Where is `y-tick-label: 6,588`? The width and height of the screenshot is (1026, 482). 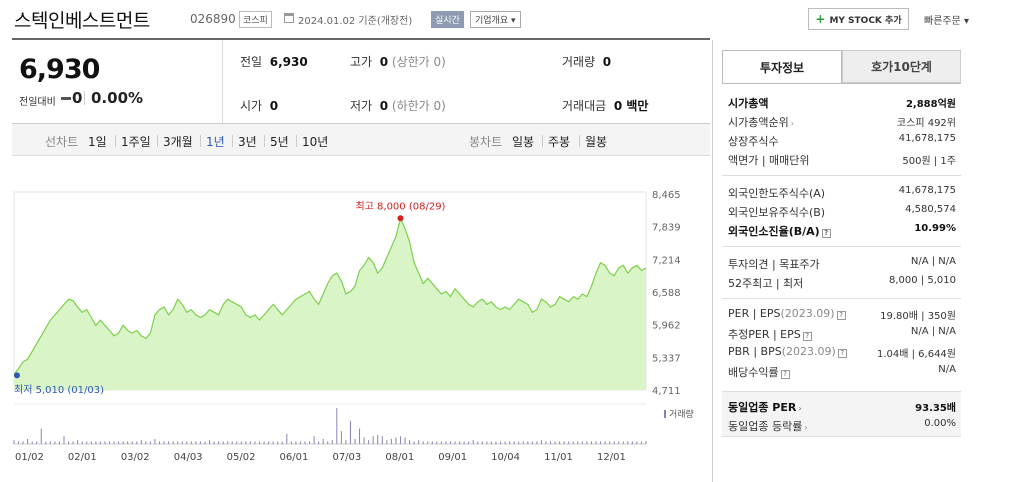
y-tick-label: 6,588 is located at coordinates (666, 293).